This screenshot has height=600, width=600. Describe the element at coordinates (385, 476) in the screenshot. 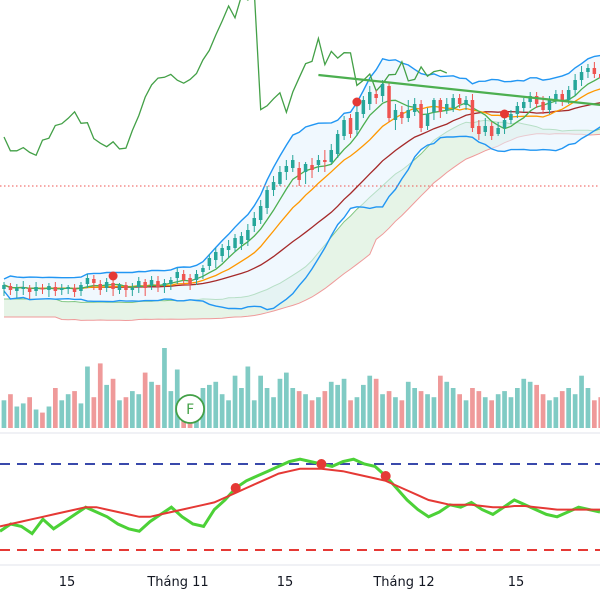

I see `stochastic-marker` at that location.